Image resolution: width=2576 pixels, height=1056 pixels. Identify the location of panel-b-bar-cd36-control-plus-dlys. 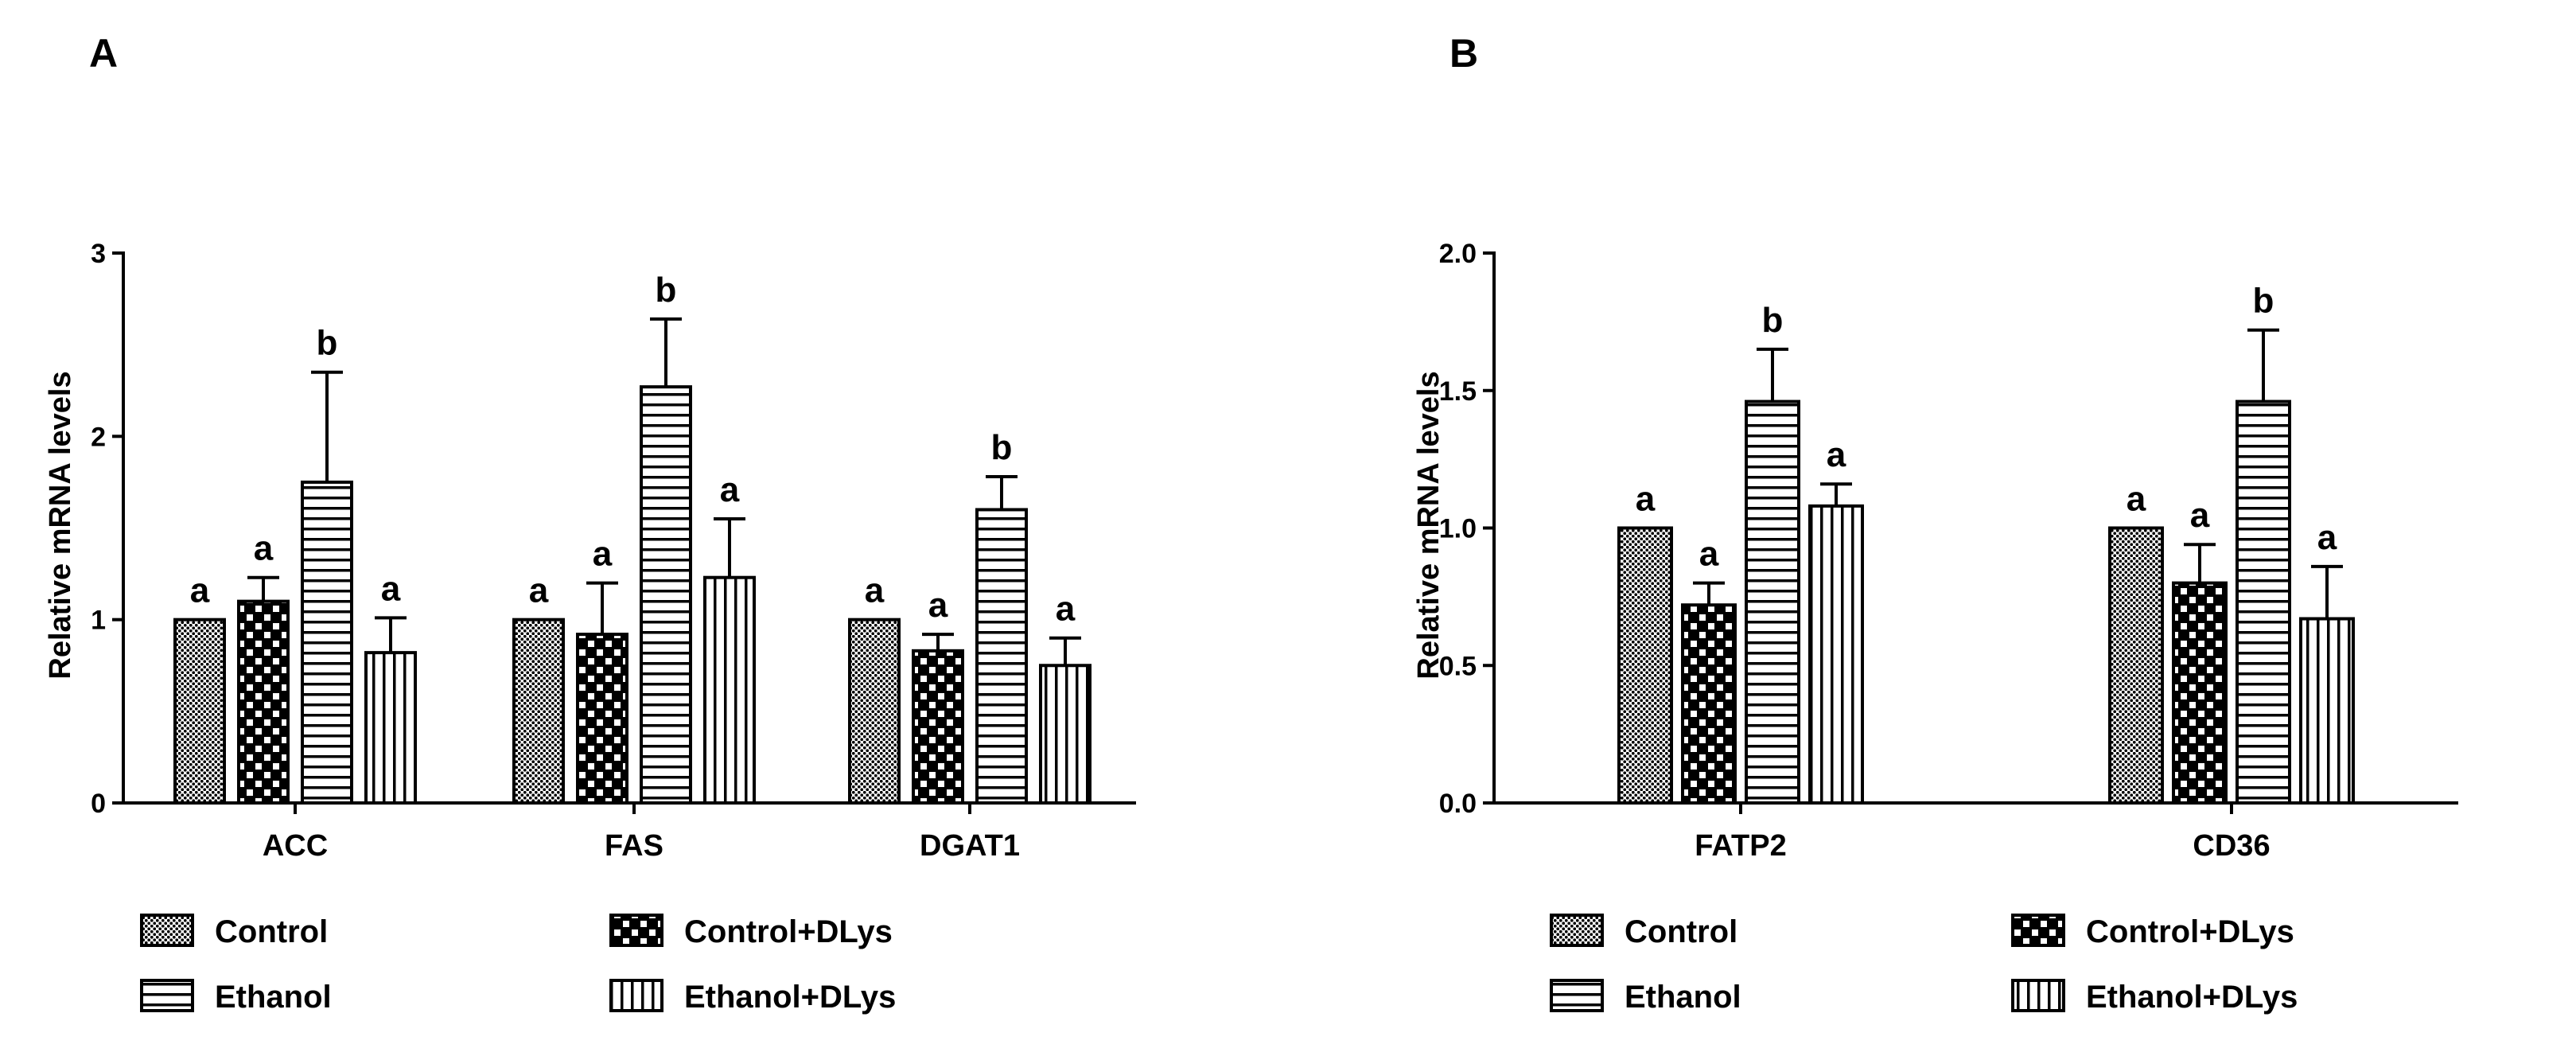
(2200, 693).